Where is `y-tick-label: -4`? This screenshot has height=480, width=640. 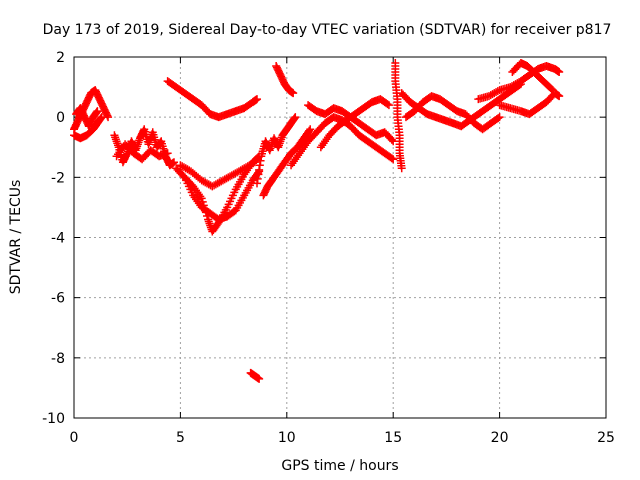
y-tick-label: -4 is located at coordinates (58, 239).